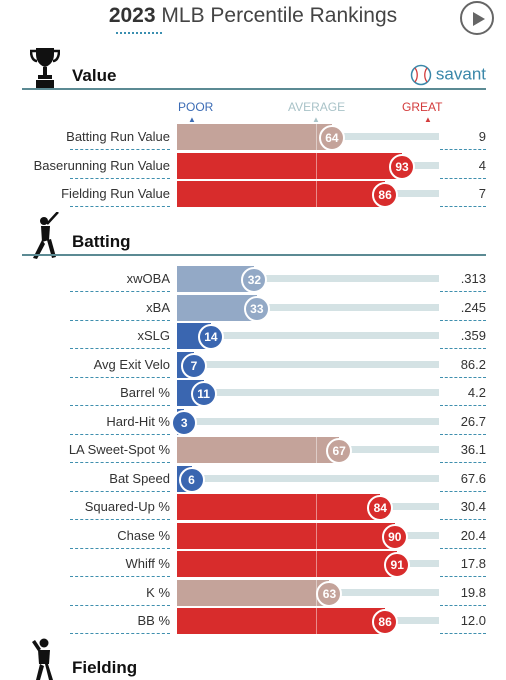  What do you see at coordinates (397, 565) in the screenshot?
I see `percentile-bubble: 91` at bounding box center [397, 565].